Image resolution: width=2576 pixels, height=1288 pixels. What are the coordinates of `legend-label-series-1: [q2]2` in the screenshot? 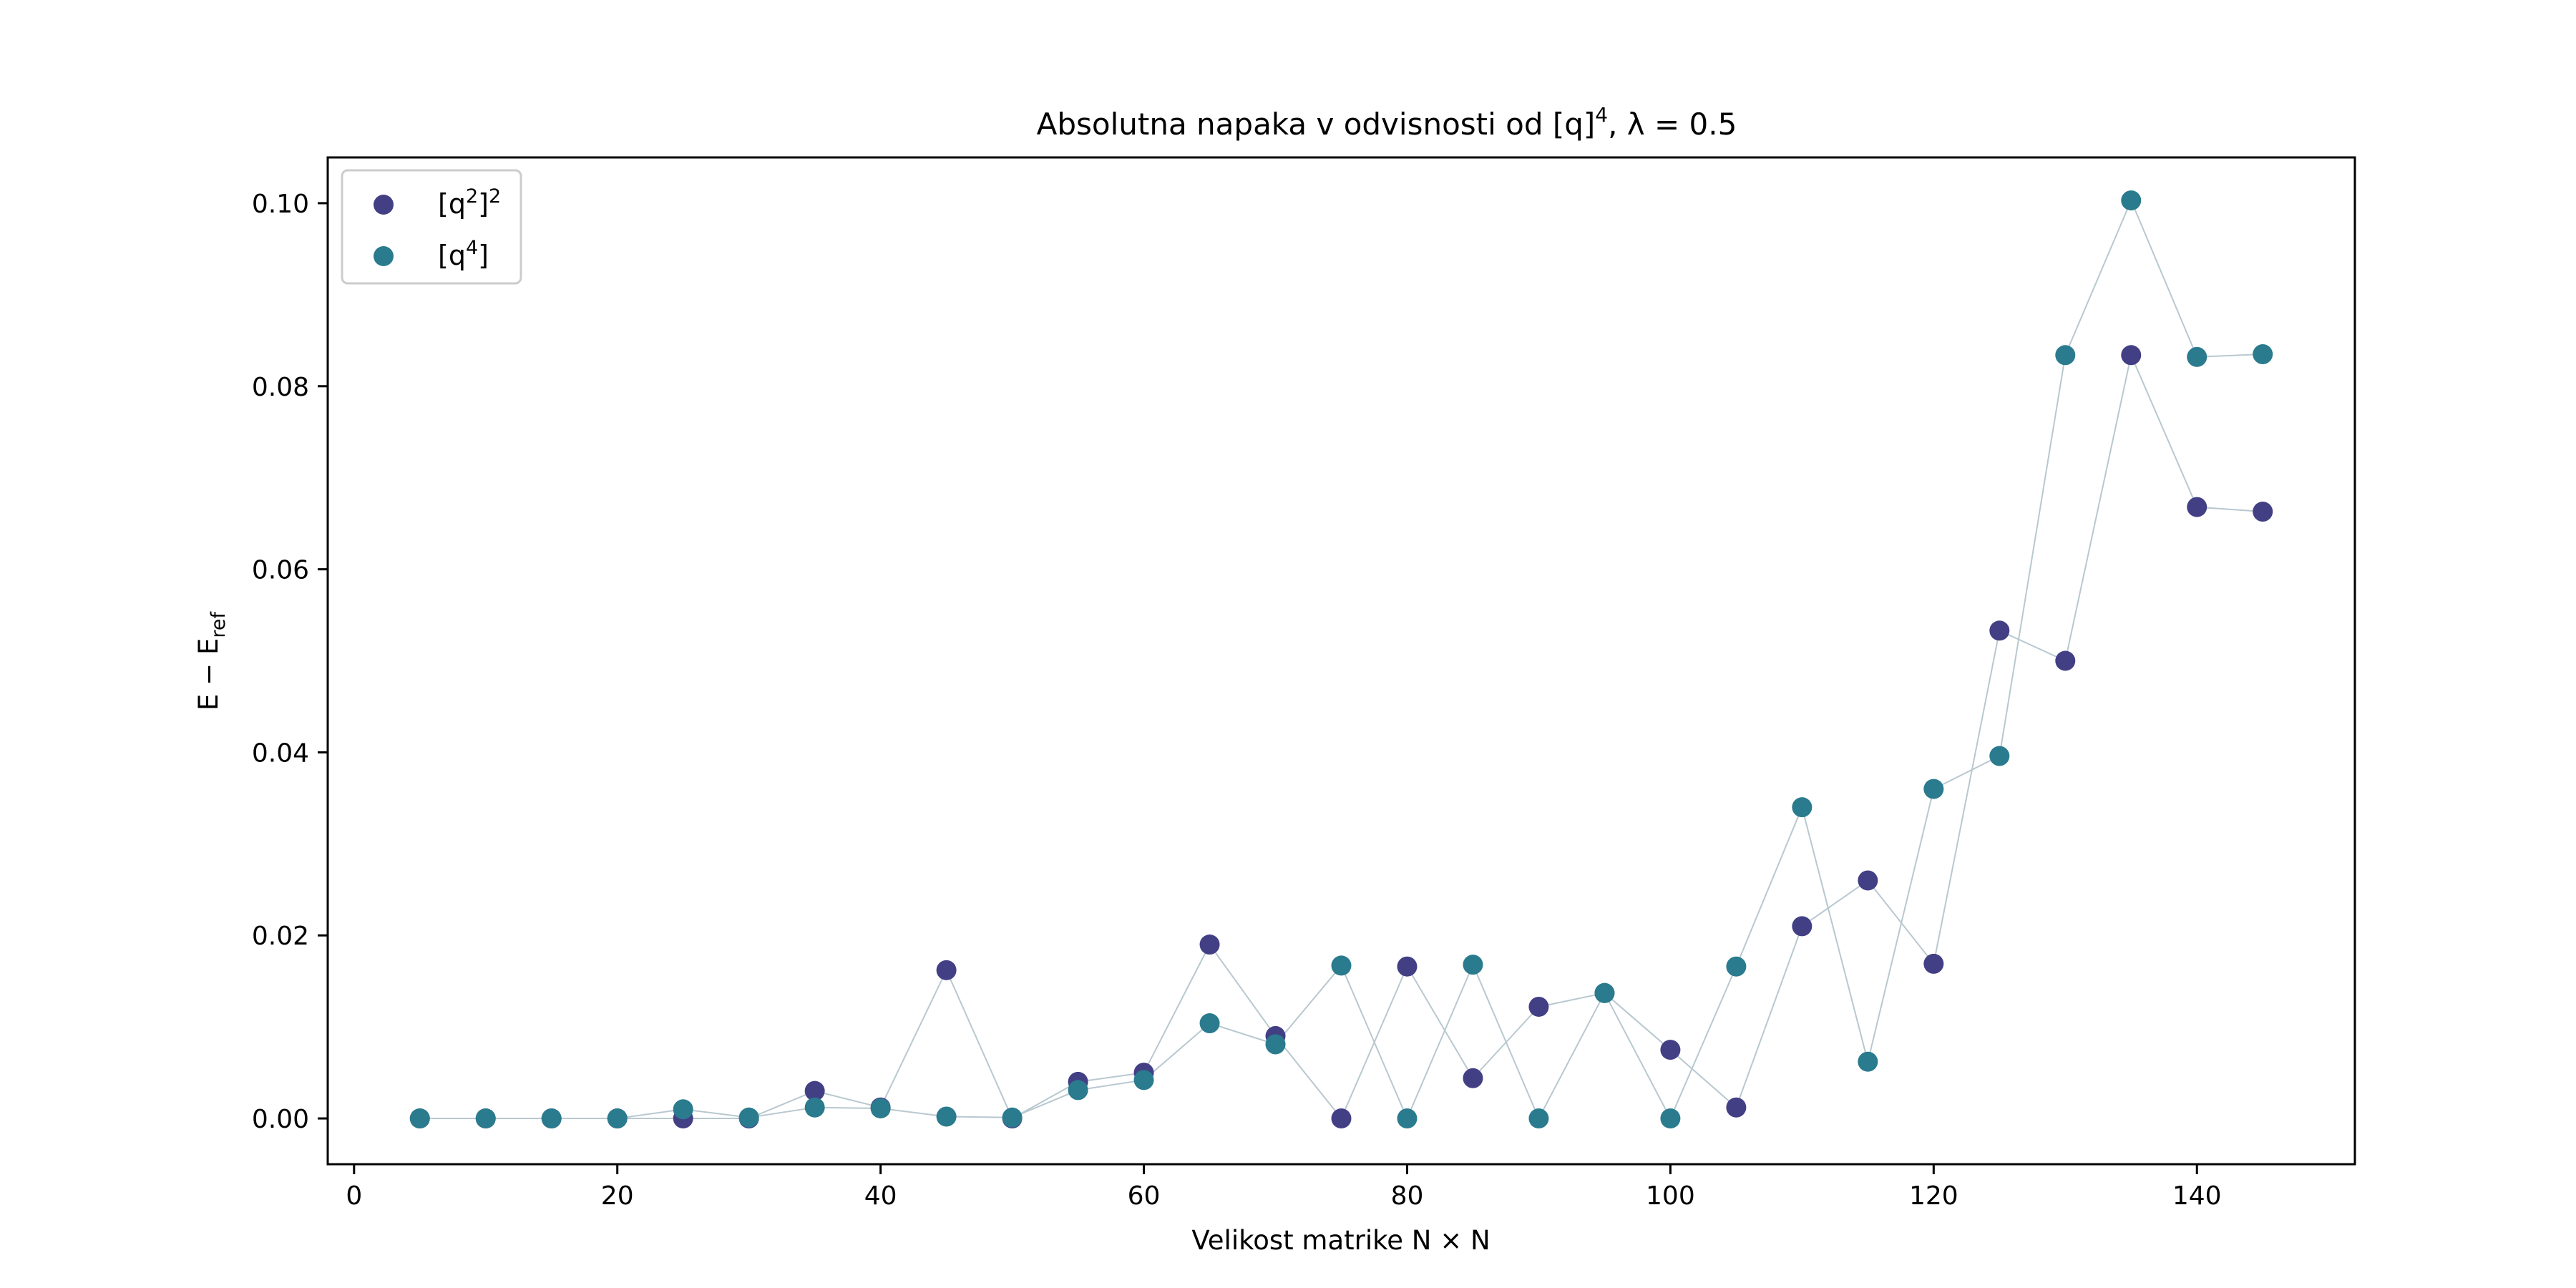 It's located at (469, 202).